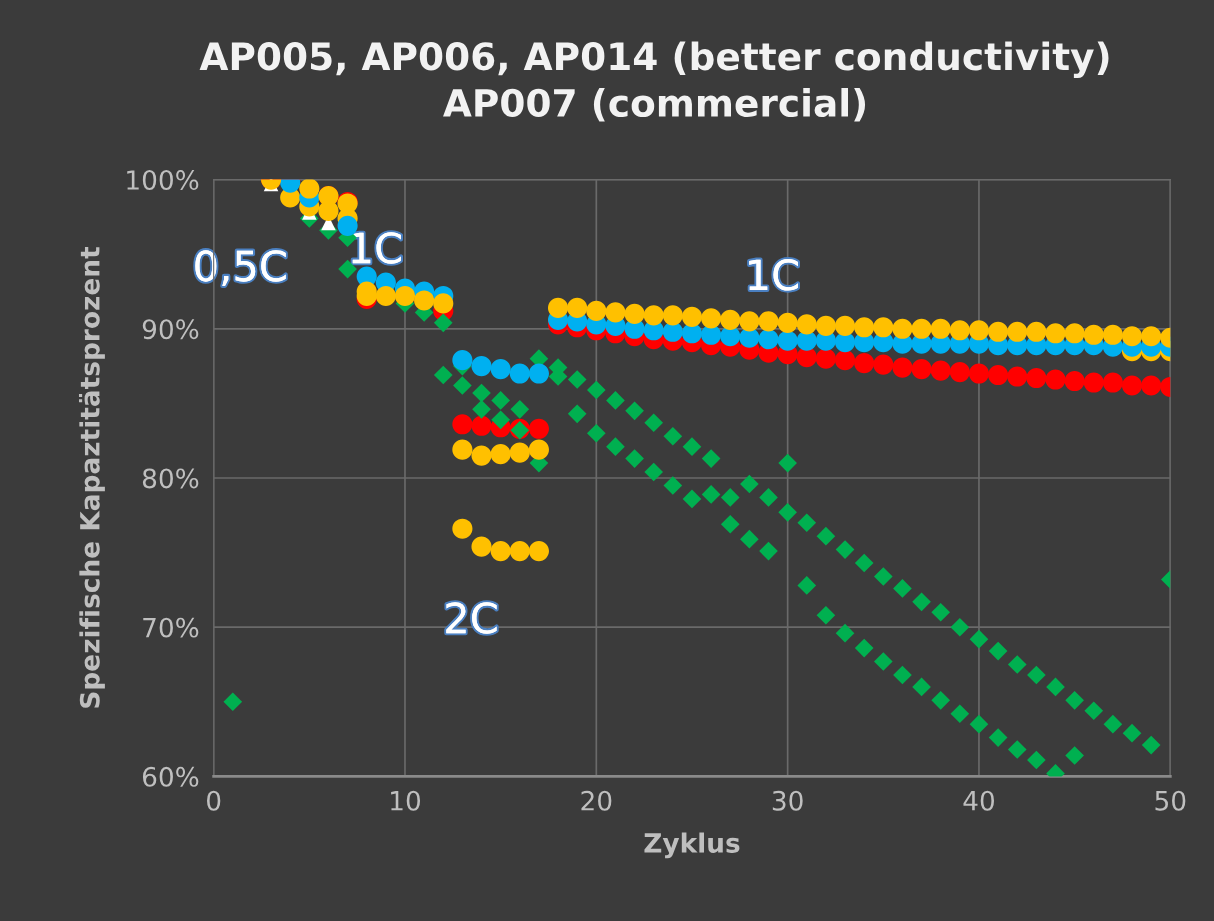  I want to click on x-axis-title: Zyklus, so click(692, 845).